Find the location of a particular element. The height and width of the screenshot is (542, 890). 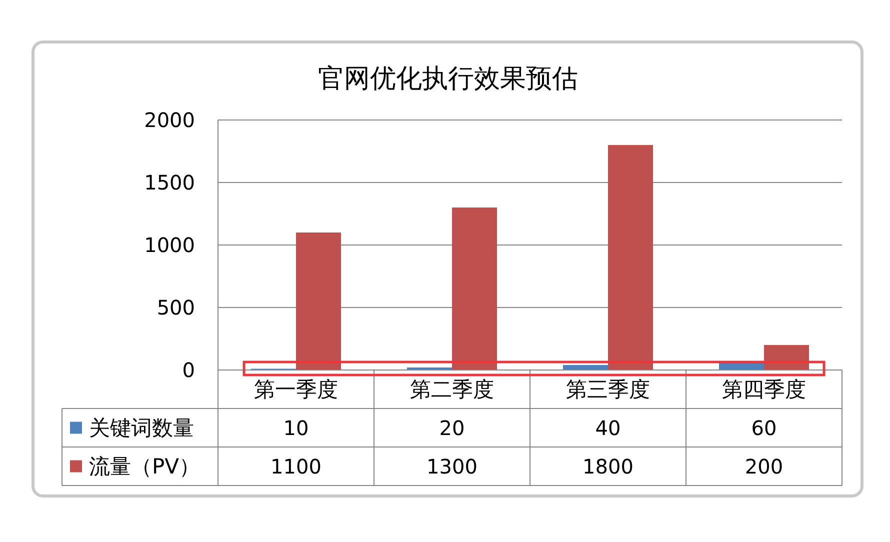

y-tick-label: 1000 is located at coordinates (169, 245).